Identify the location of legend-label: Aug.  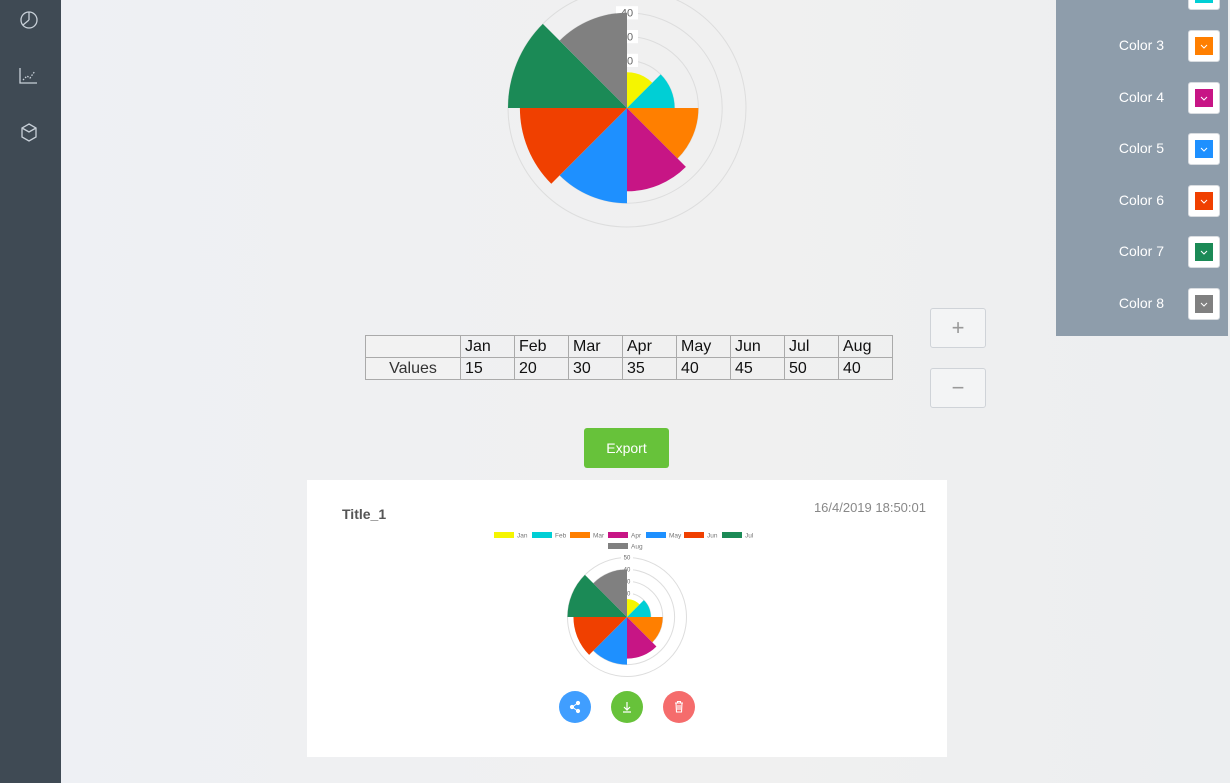
(637, 547).